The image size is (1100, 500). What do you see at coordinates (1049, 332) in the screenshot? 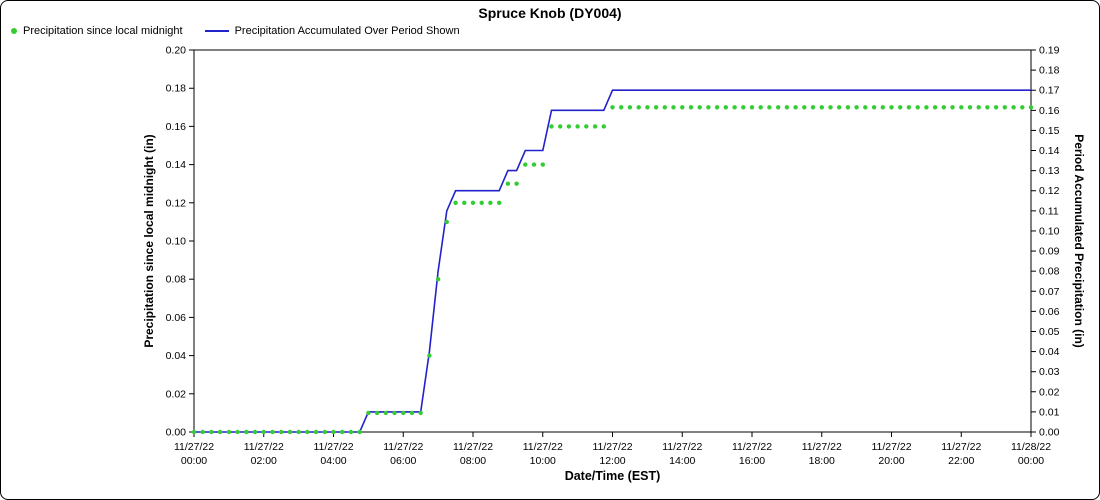
I see `right-axis-tick-label: 0.05` at bounding box center [1049, 332].